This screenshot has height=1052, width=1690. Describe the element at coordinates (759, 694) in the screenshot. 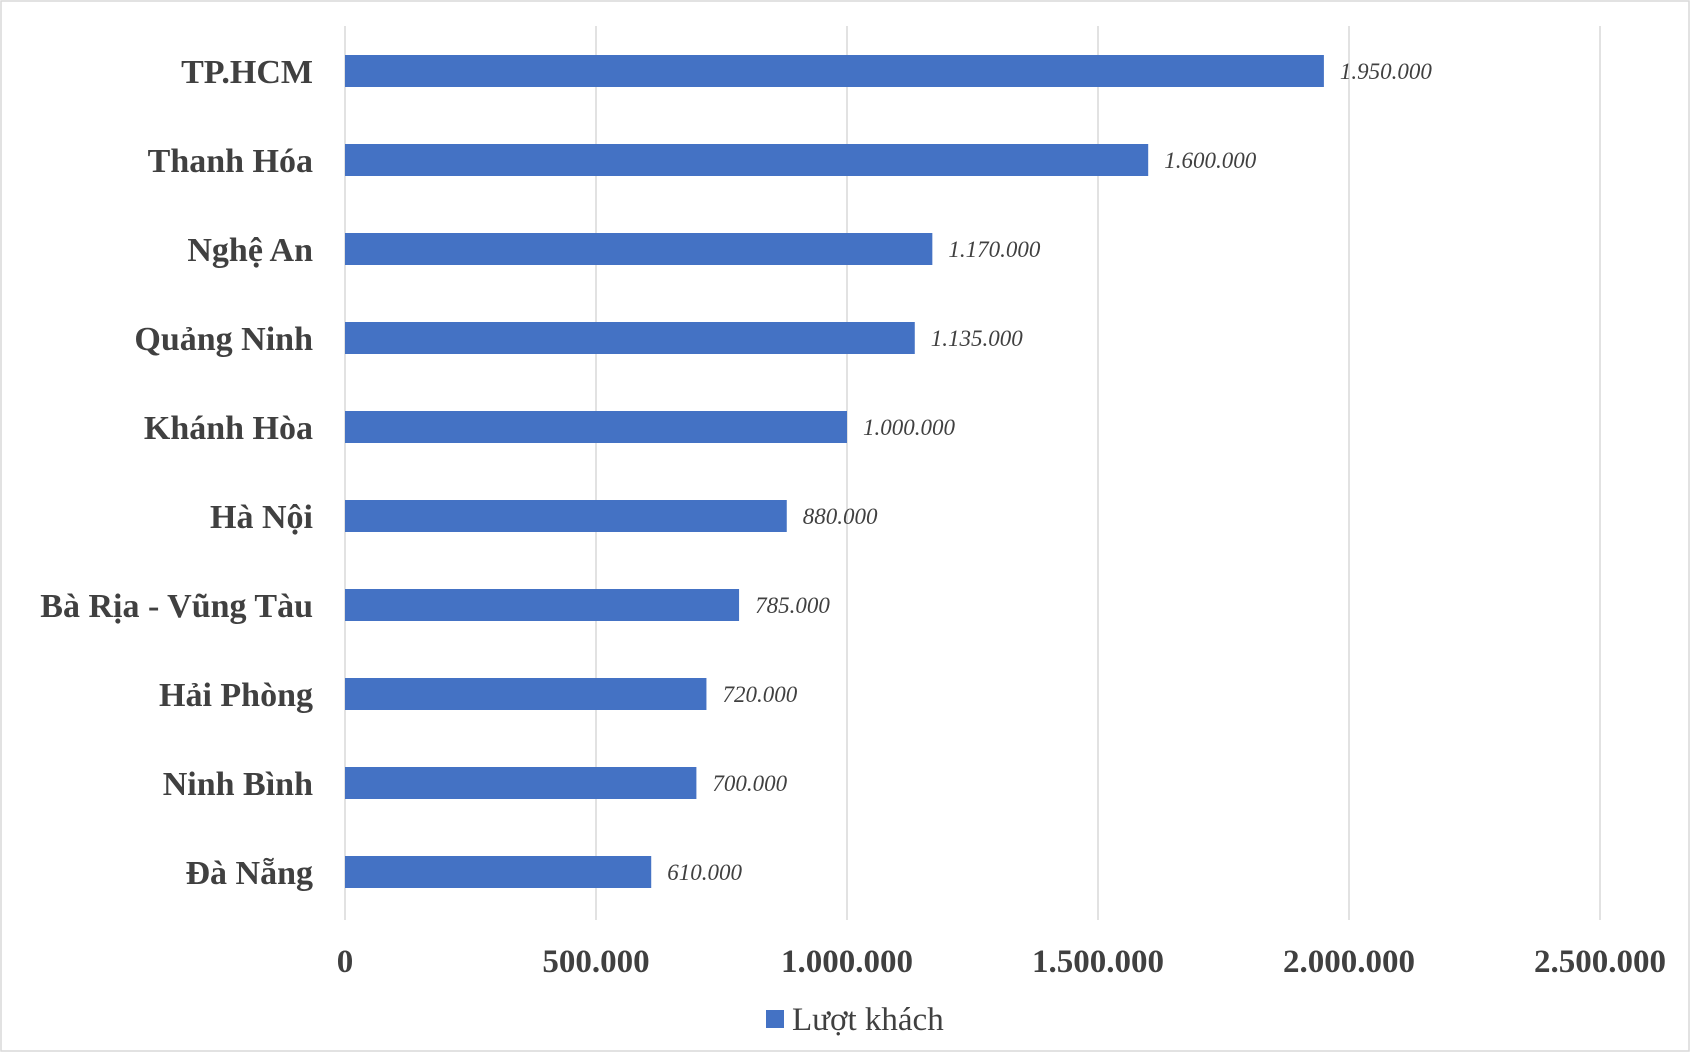

I see `data-label: 720.000` at that location.